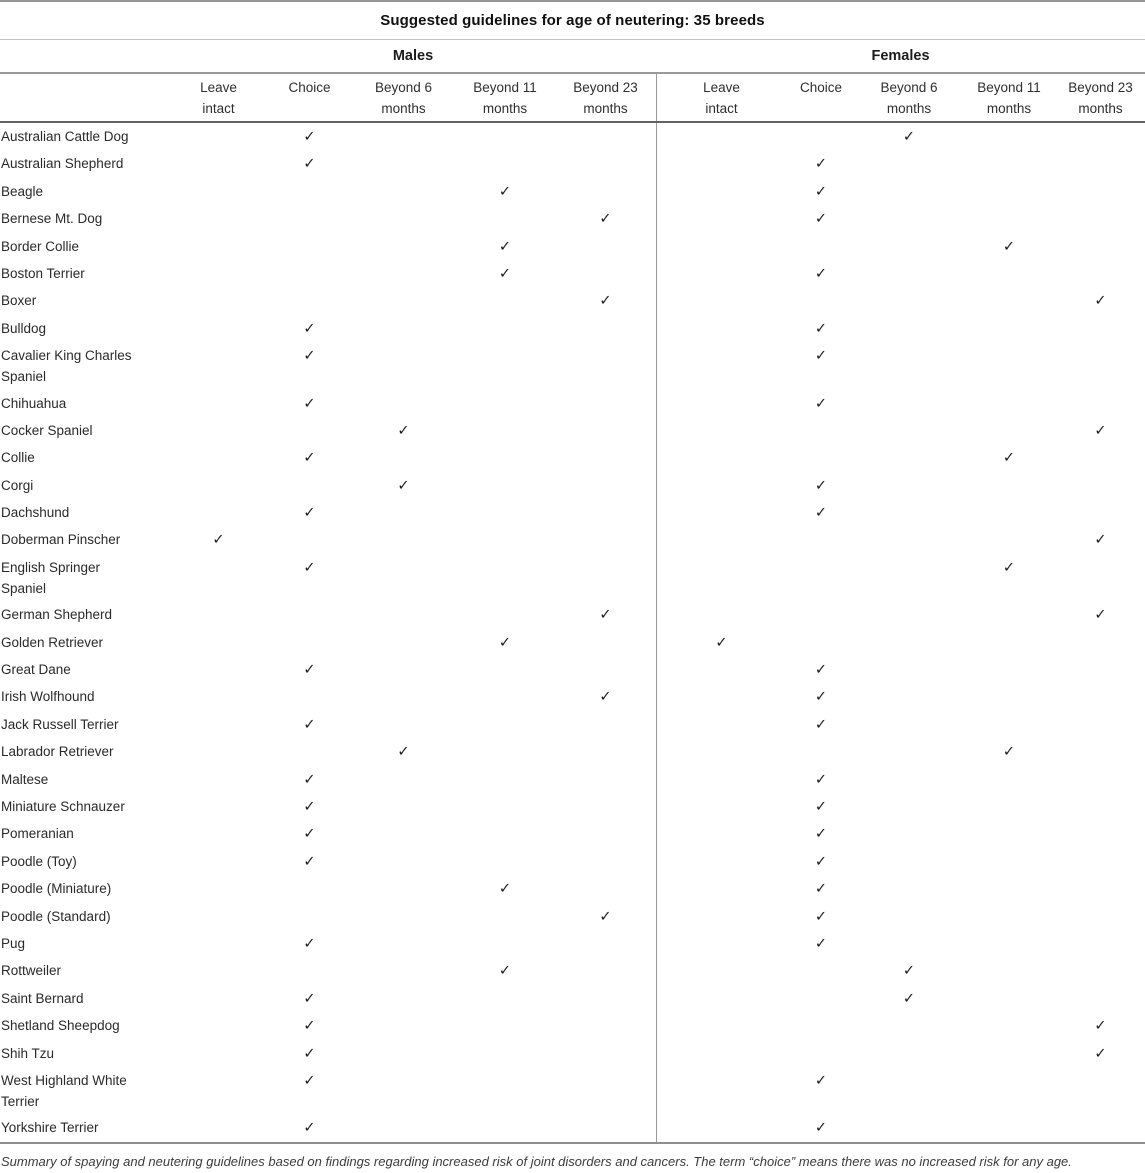 Image resolution: width=1145 pixels, height=1173 pixels. I want to click on table-row: Bulldog ✓ ✓, so click(572, 328).